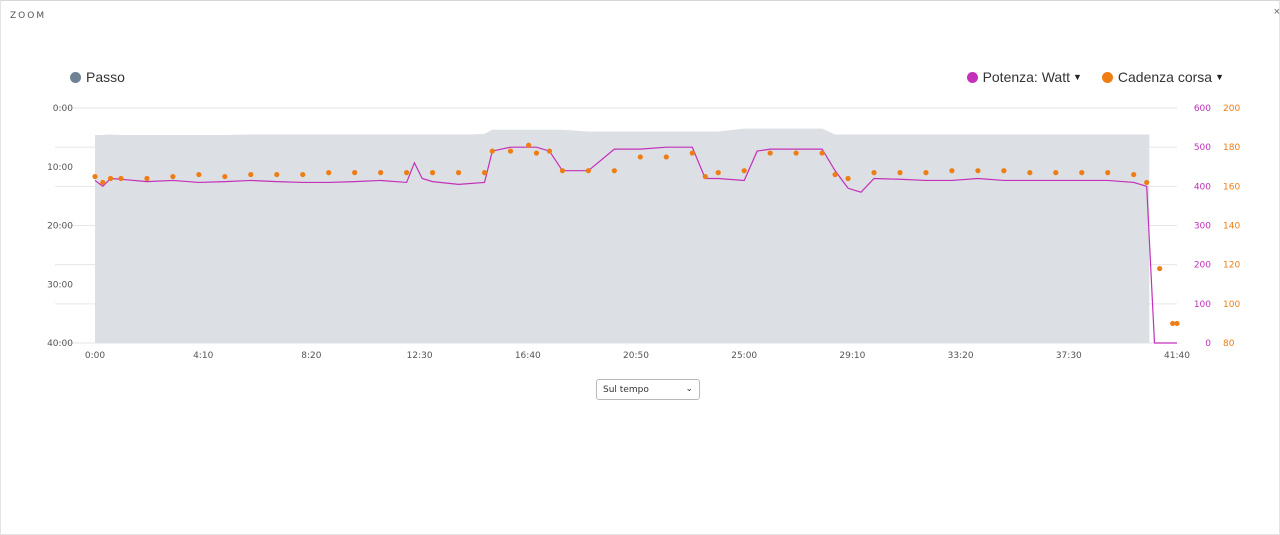 This screenshot has width=1280, height=535. I want to click on y-tick-label-power: 500, so click(1202, 148).